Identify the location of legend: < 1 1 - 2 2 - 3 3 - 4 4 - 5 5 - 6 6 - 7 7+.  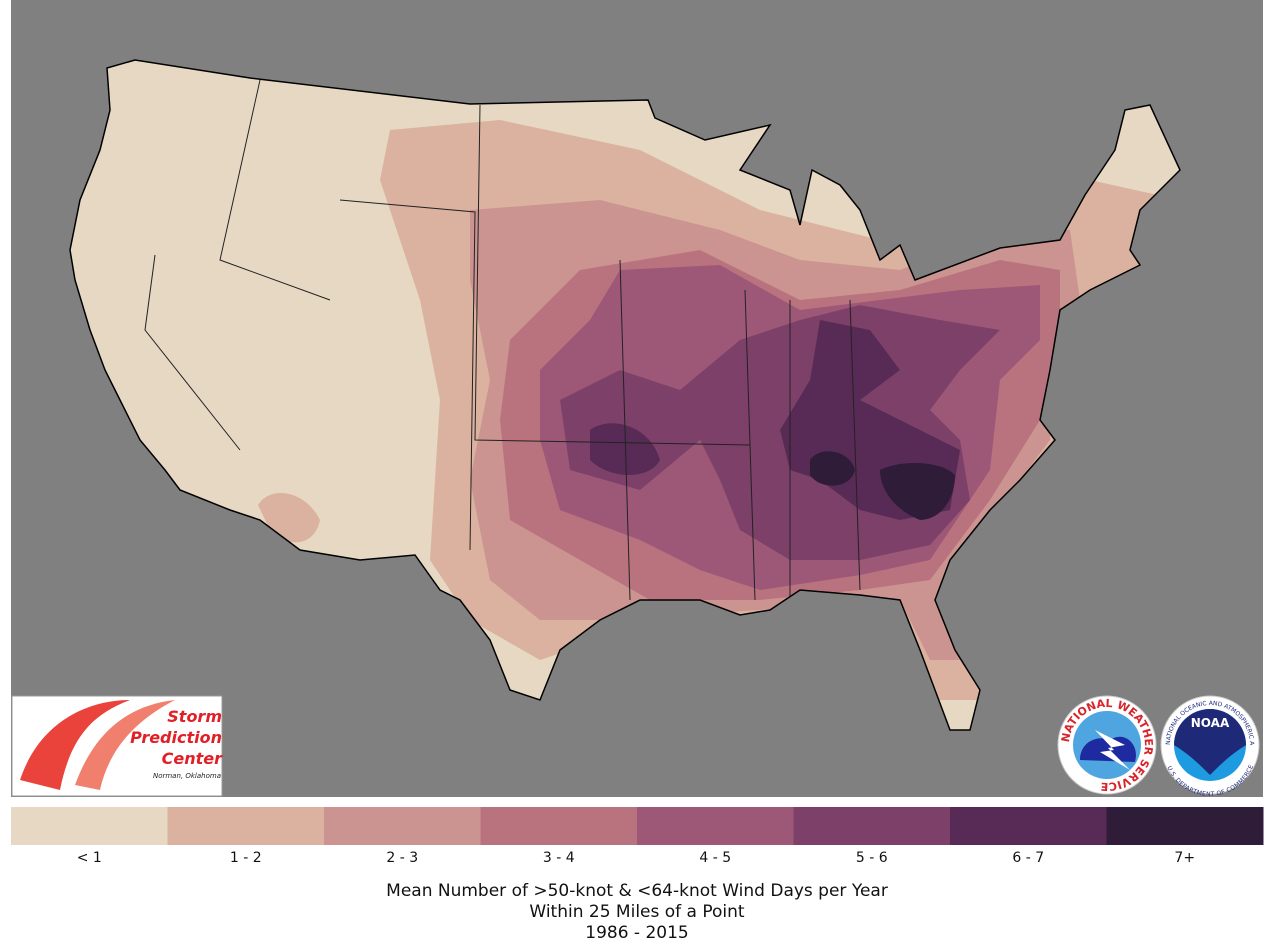
(637, 836).